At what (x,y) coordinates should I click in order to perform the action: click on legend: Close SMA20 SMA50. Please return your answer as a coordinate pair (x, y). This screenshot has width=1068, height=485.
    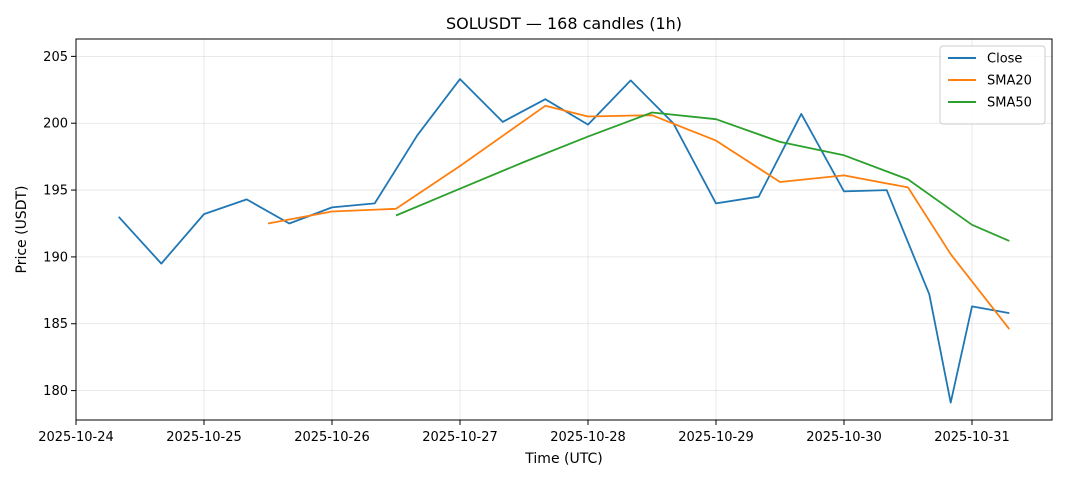
    Looking at the image, I should click on (992, 85).